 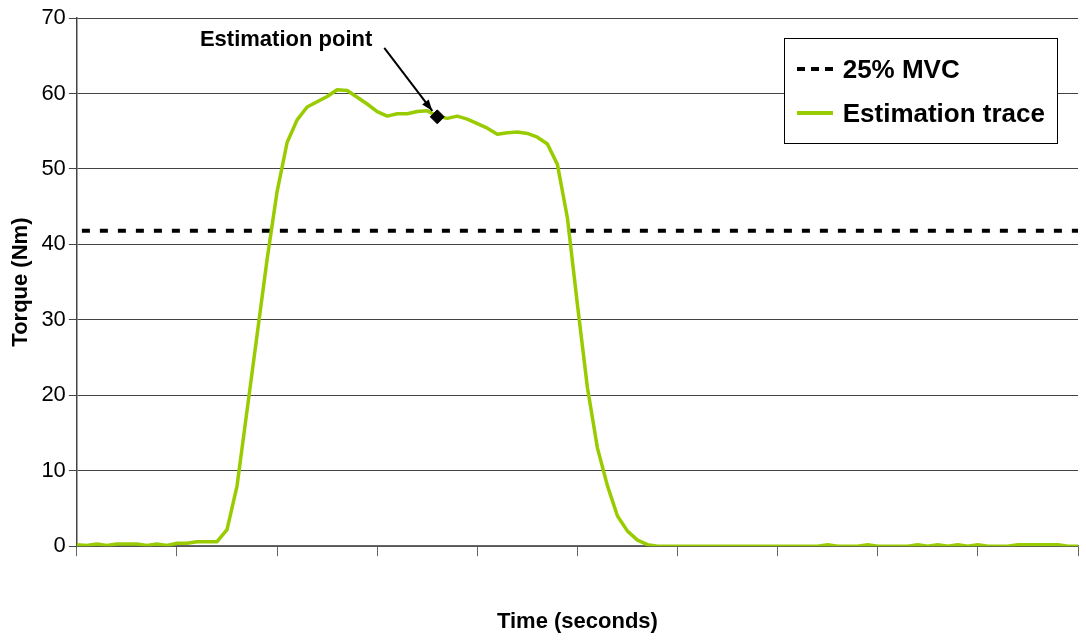 What do you see at coordinates (53, 469) in the screenshot?
I see `y-tick-label: 10` at bounding box center [53, 469].